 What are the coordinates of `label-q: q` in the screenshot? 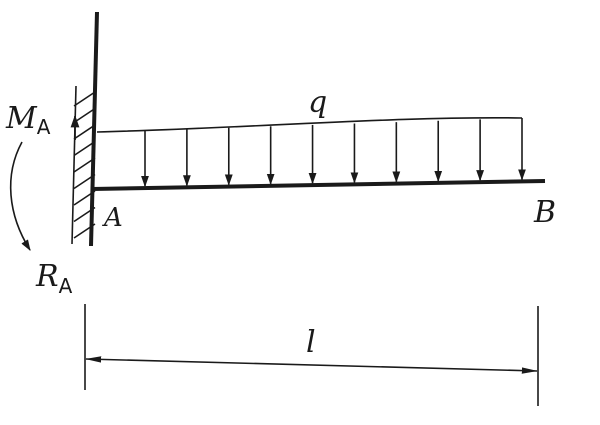 It's located at (317, 102).